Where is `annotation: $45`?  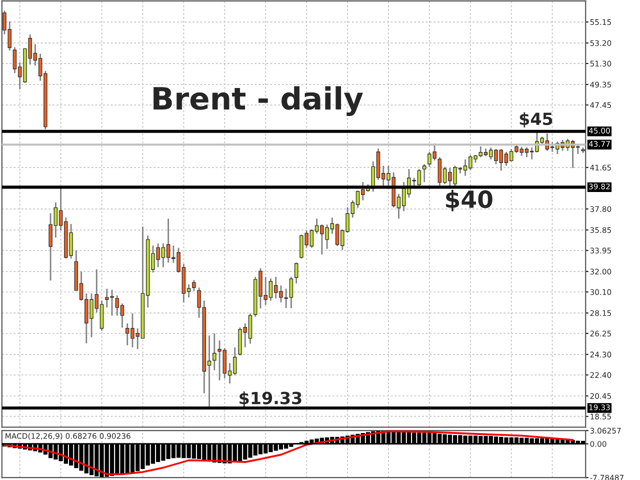 annotation: $45 is located at coordinates (536, 120).